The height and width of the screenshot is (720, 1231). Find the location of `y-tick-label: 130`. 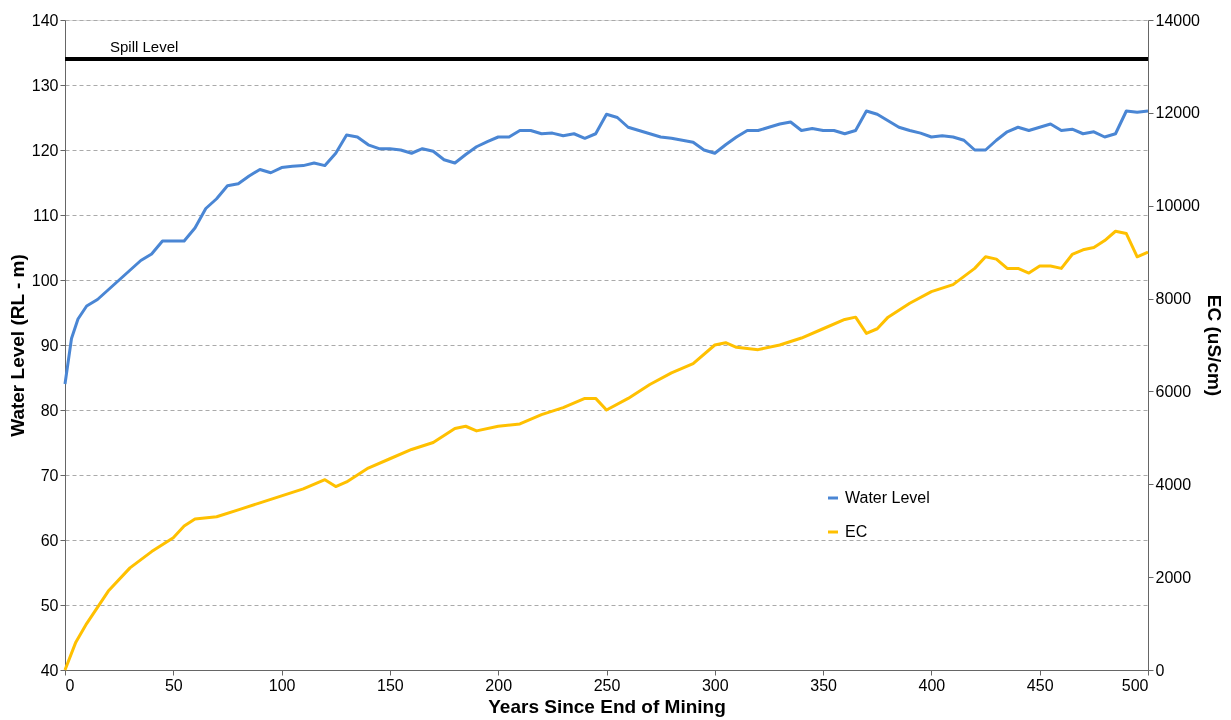

y-tick-label: 130 is located at coordinates (45, 85).